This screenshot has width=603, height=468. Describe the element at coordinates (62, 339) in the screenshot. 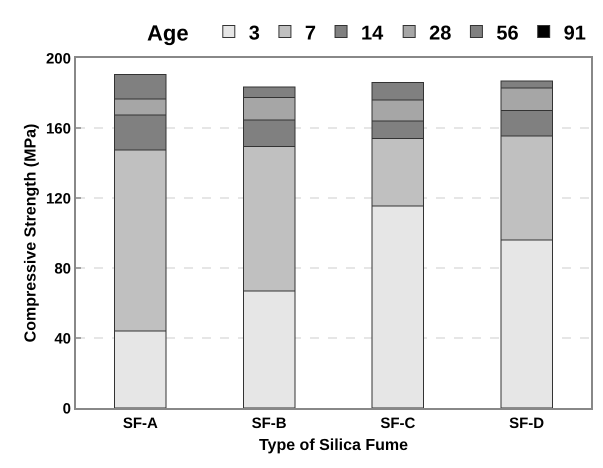

I see `y-tick-label: 40` at that location.